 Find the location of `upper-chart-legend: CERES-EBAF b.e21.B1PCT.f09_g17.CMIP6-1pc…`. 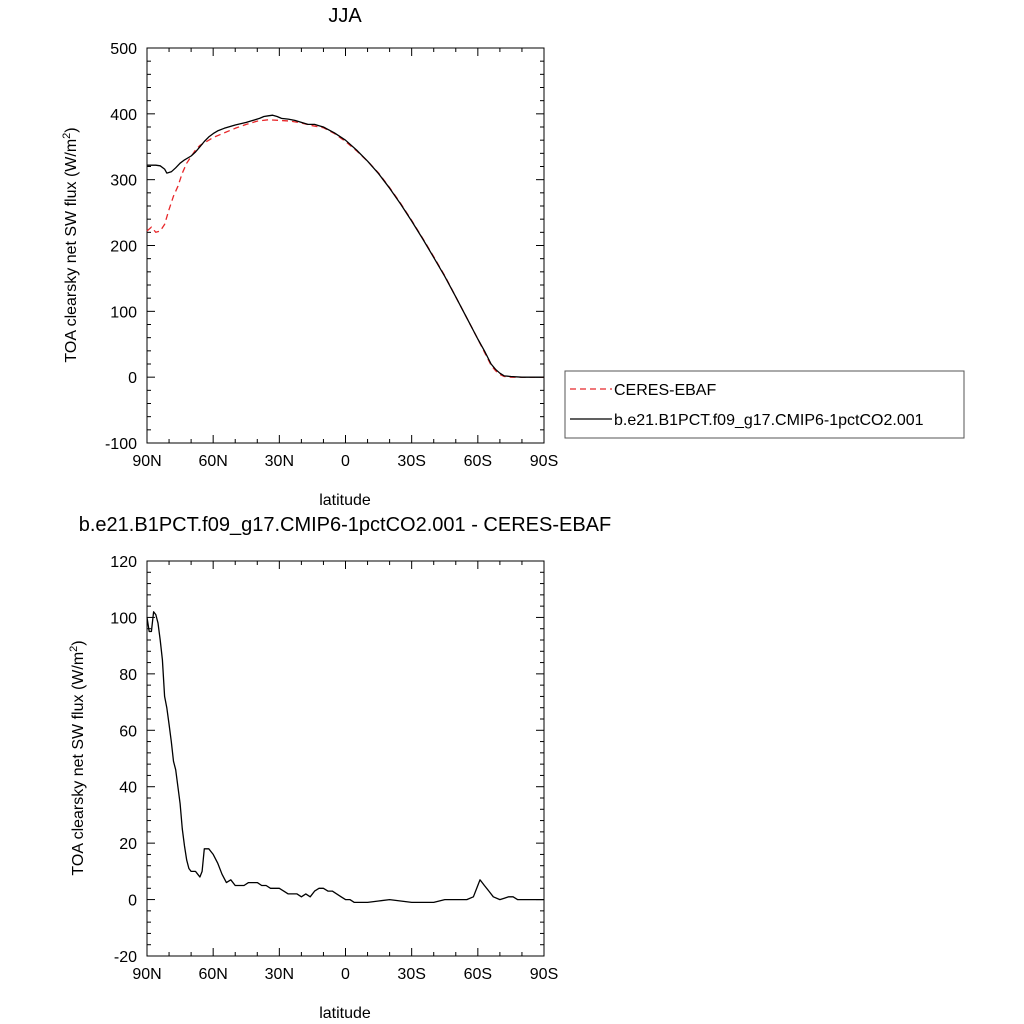

upper-chart-legend: CERES-EBAF b.e21.B1PCT.f09_g17.CMIP6-1pc… is located at coordinates (764, 404).